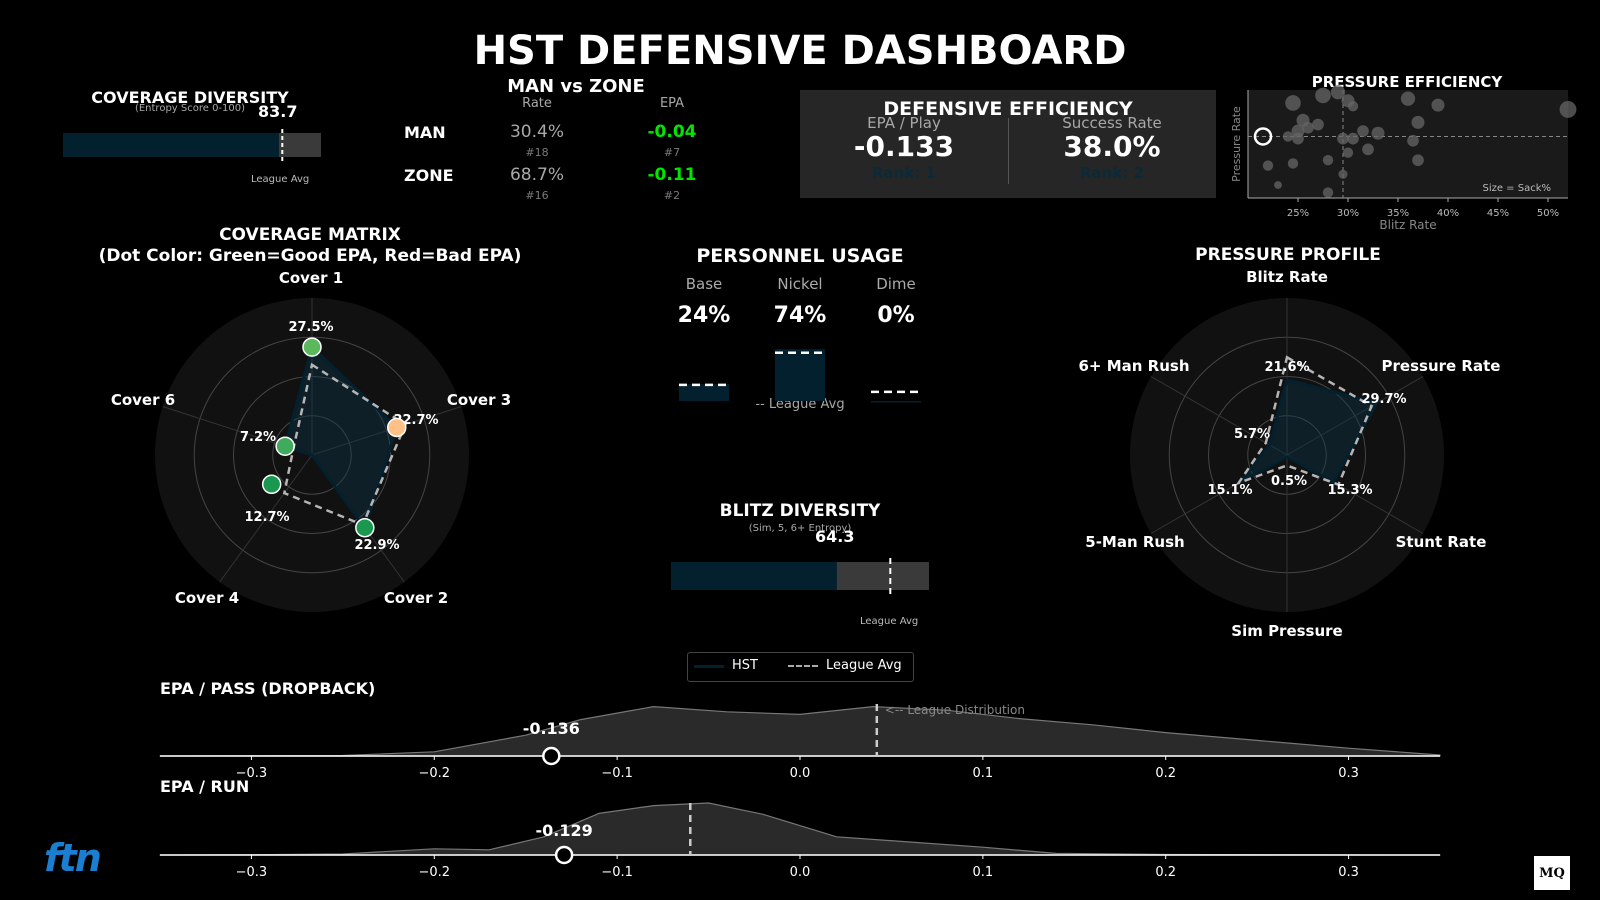 This screenshot has width=1600, height=900. I want to click on pressure-efficiency-team-point, so click(1263, 136).